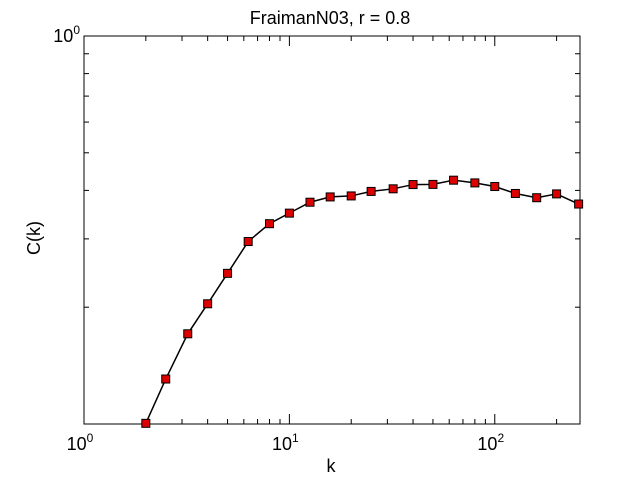 Image resolution: width=640 pixels, height=480 pixels. What do you see at coordinates (66, 34) in the screenshot?
I see `y-tick-label: 100` at bounding box center [66, 34].